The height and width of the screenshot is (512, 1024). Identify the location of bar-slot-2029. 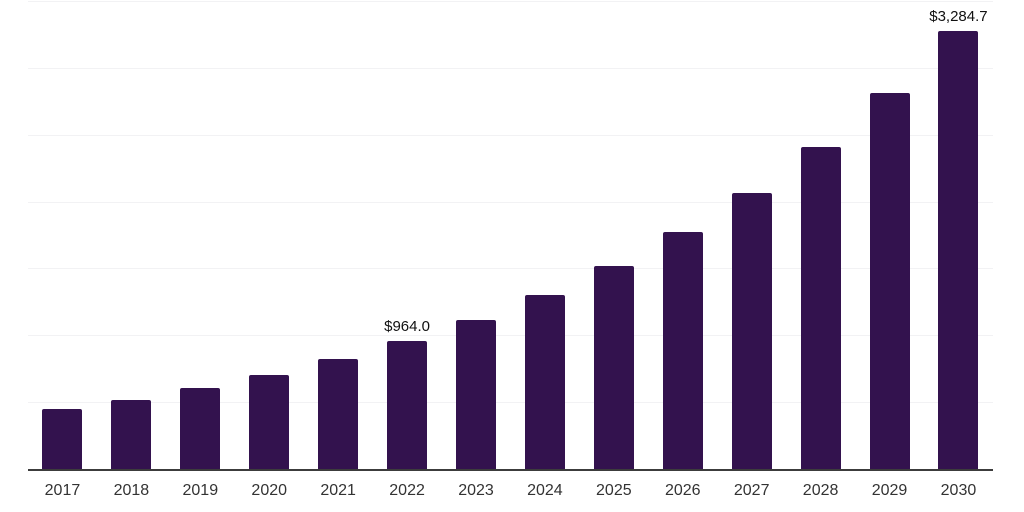
(889, 236).